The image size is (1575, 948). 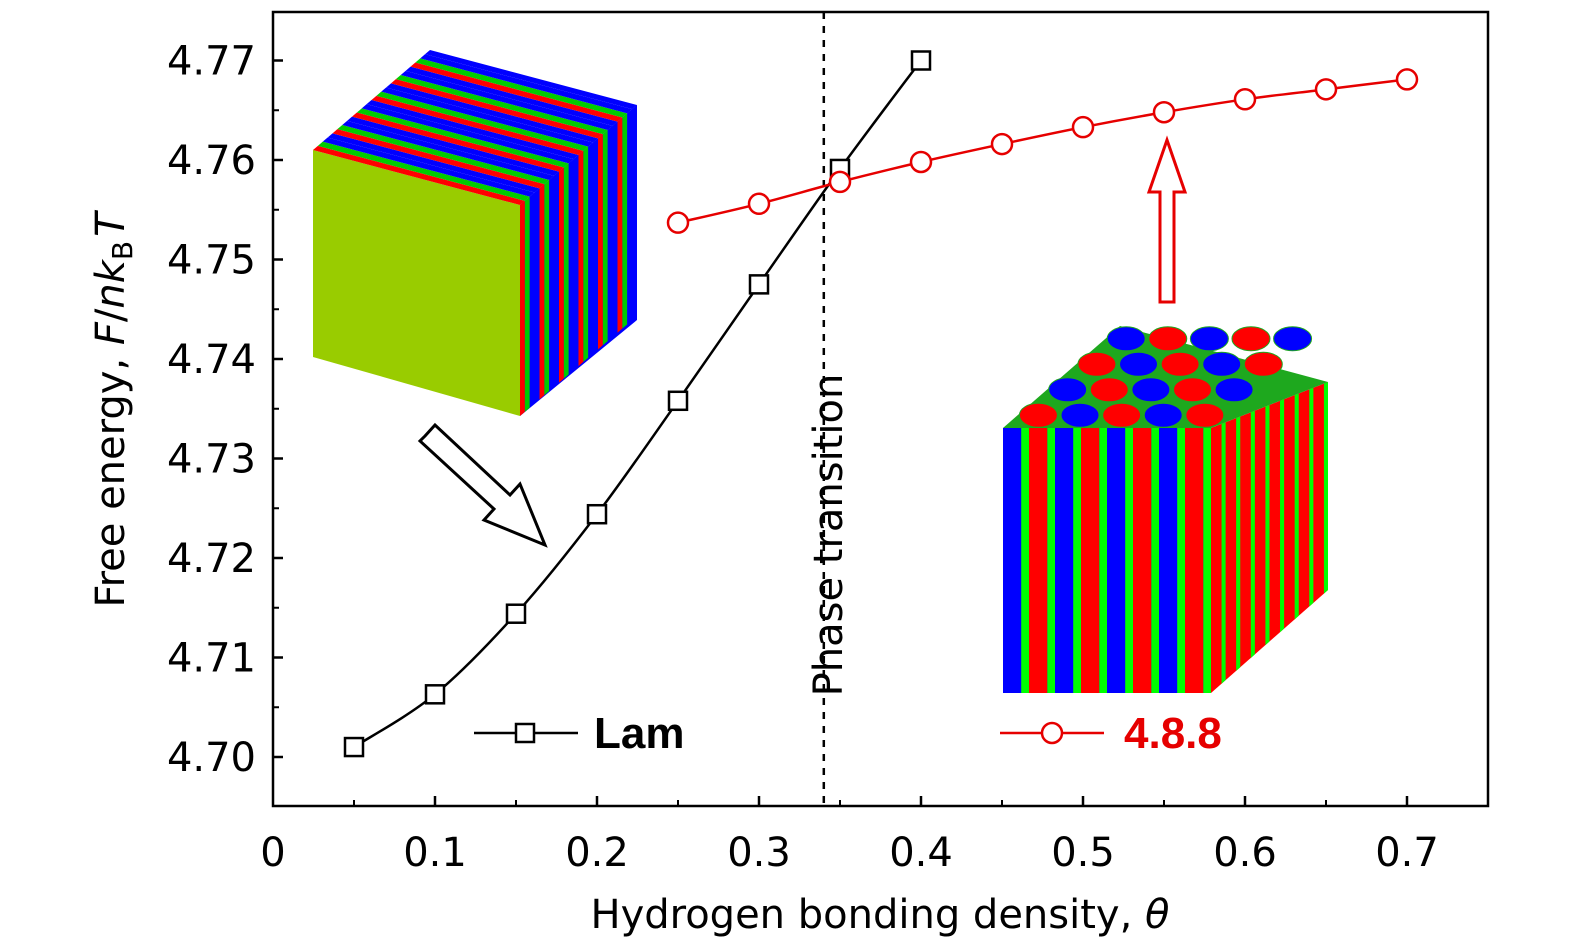 I want to click on x-axis-title: Hydrogen bonding density, θ, so click(x=880, y=915).